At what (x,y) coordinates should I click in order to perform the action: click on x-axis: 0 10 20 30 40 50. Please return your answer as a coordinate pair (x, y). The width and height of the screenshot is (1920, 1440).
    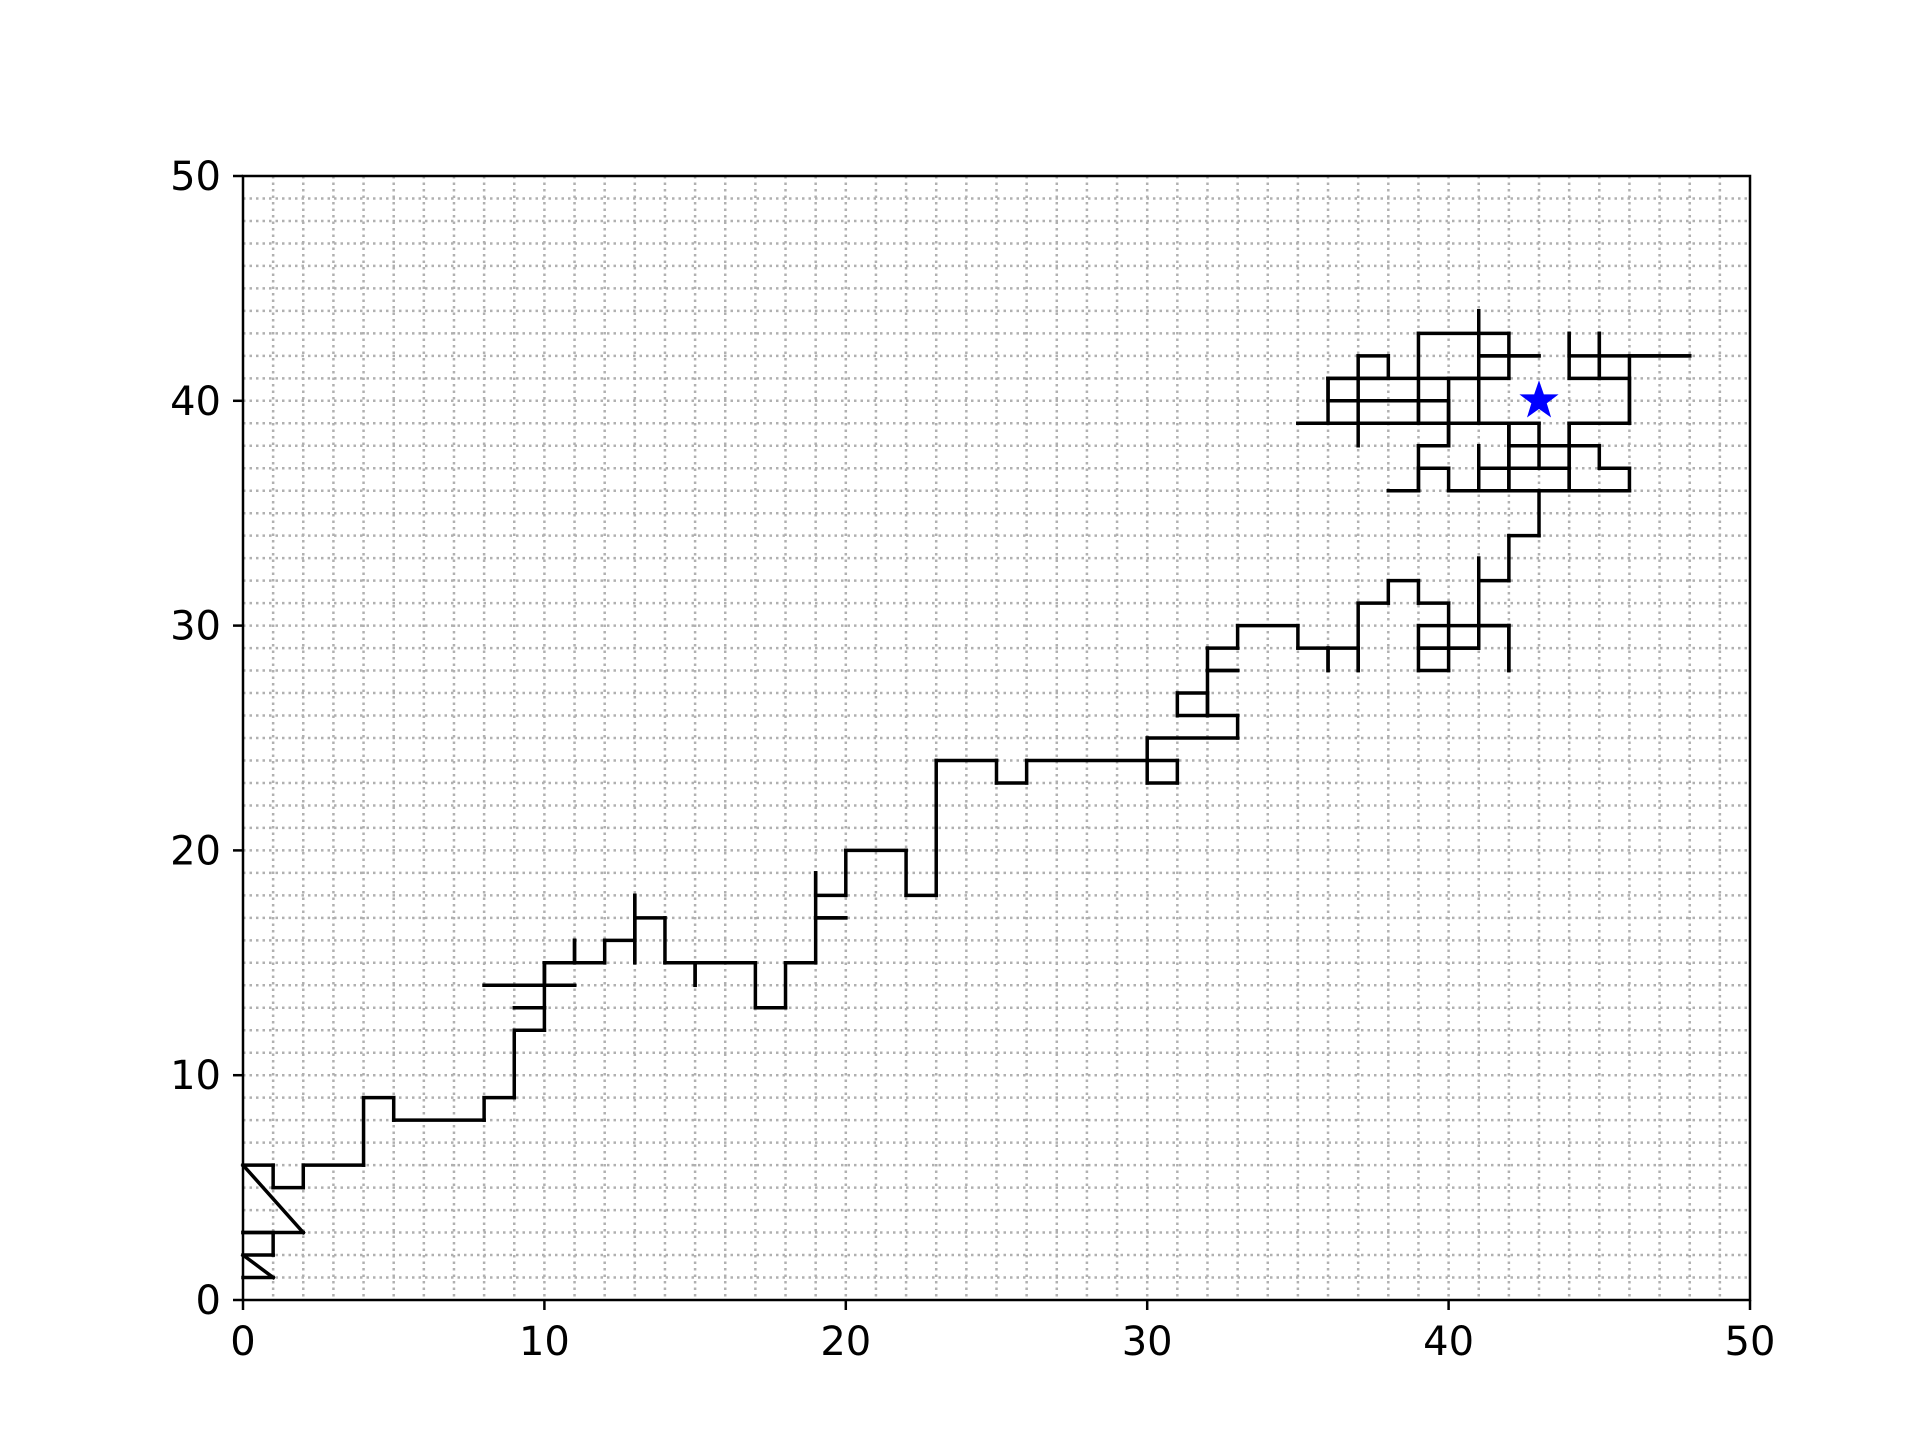
    Looking at the image, I should click on (1002, 1332).